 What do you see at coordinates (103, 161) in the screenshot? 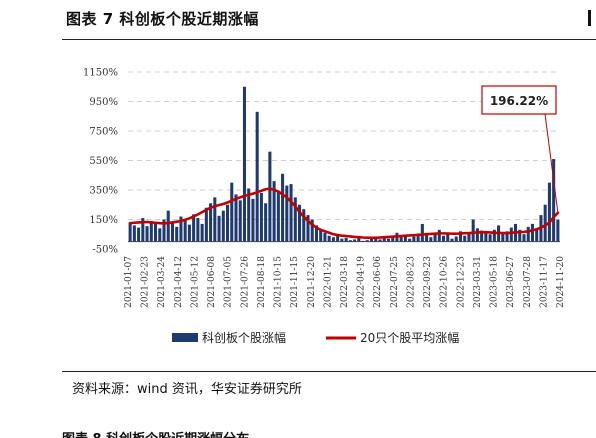
I see `y-tick-label: 550%` at bounding box center [103, 161].